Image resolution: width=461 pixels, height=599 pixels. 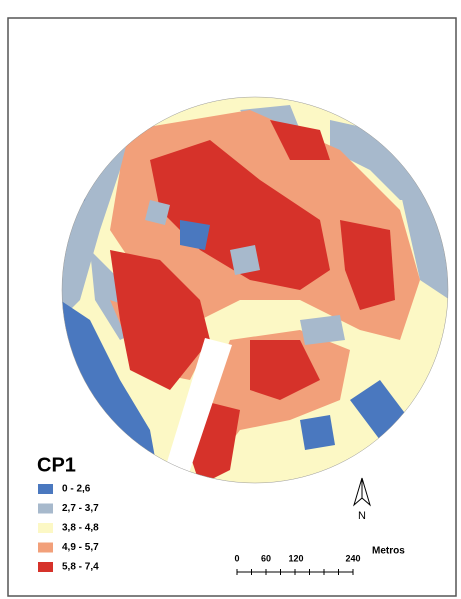 What do you see at coordinates (319, 560) in the screenshot?
I see `scale-bar: Metros 0 60 120 240` at bounding box center [319, 560].